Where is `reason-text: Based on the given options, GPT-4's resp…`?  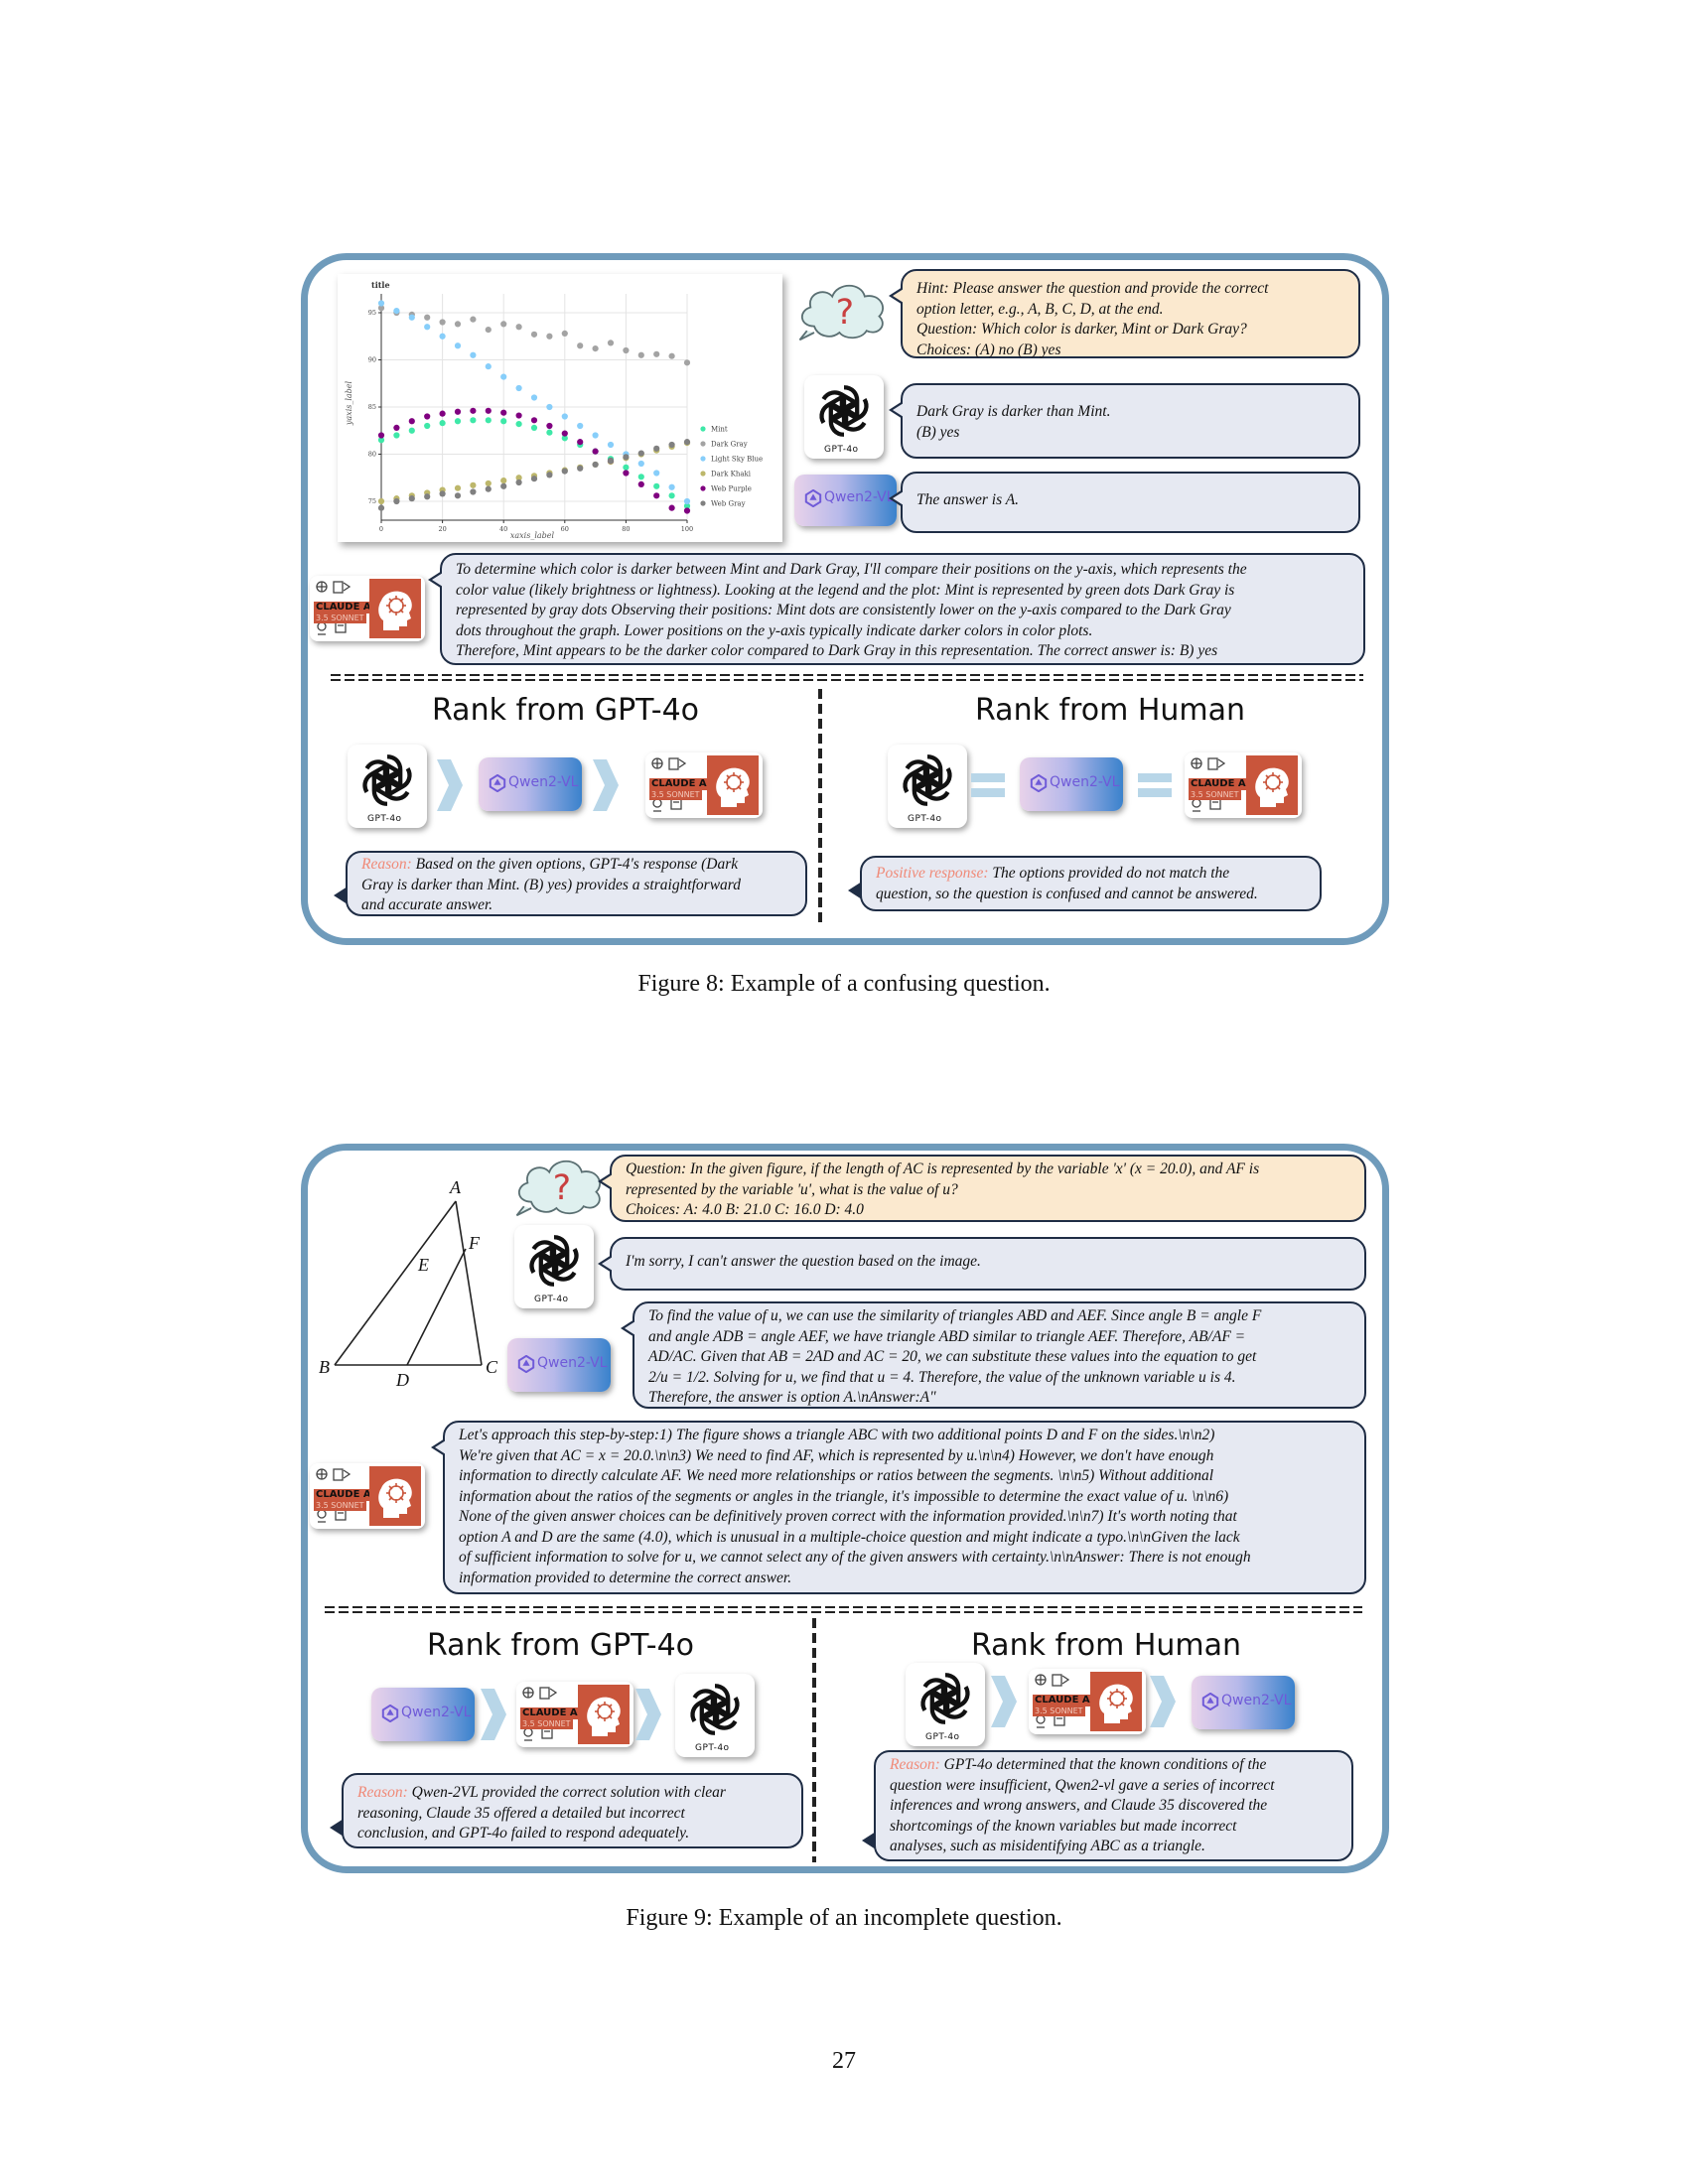
reason-text: Based on the given options, GPT-4's resp… is located at coordinates (575, 864).